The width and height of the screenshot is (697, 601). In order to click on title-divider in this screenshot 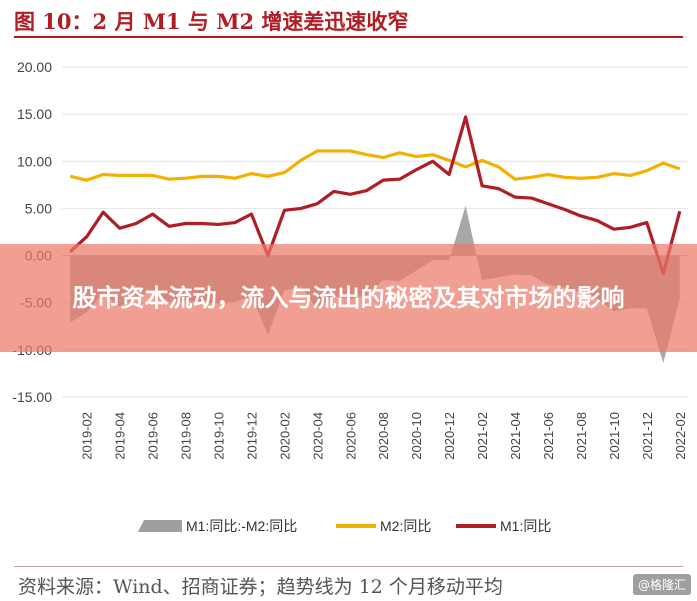, I will do `click(348, 37)`.